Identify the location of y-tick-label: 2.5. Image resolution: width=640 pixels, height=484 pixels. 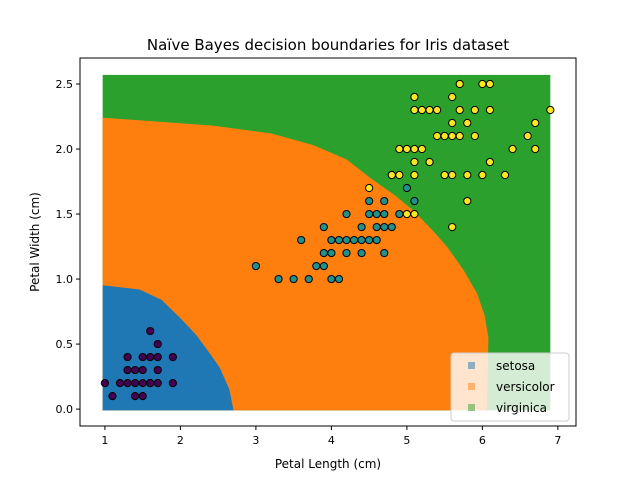
(65, 84).